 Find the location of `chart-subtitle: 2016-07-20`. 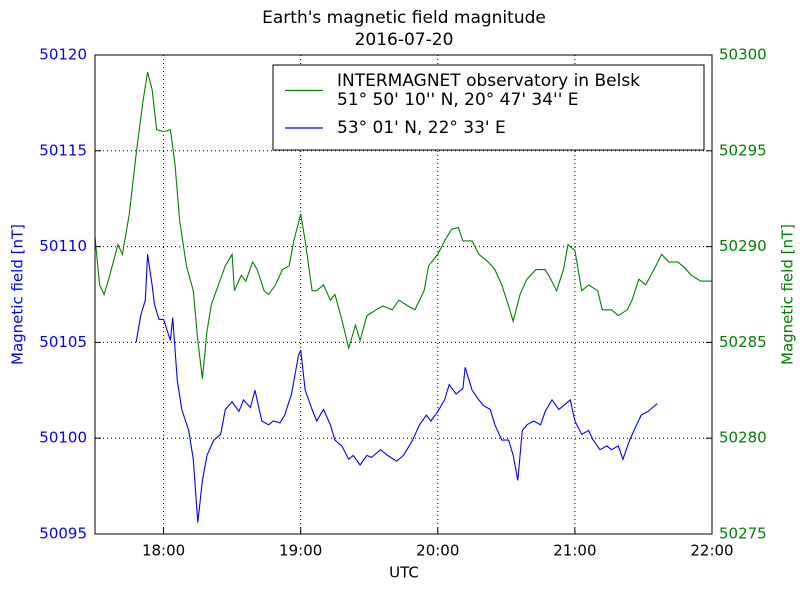

chart-subtitle: 2016-07-20 is located at coordinates (404, 40).